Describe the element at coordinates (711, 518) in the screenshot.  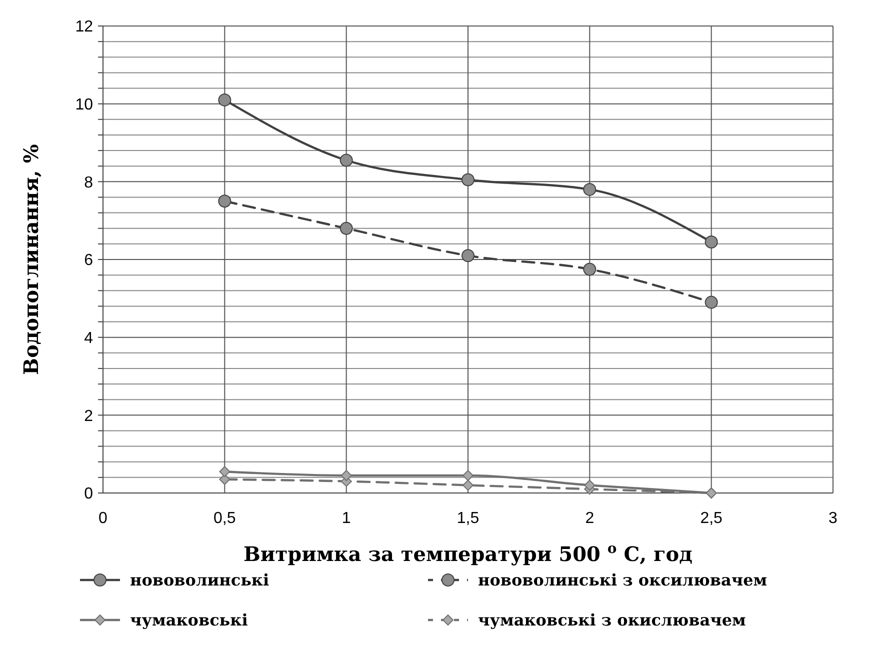
I see `x-tick-label: 2,5` at that location.